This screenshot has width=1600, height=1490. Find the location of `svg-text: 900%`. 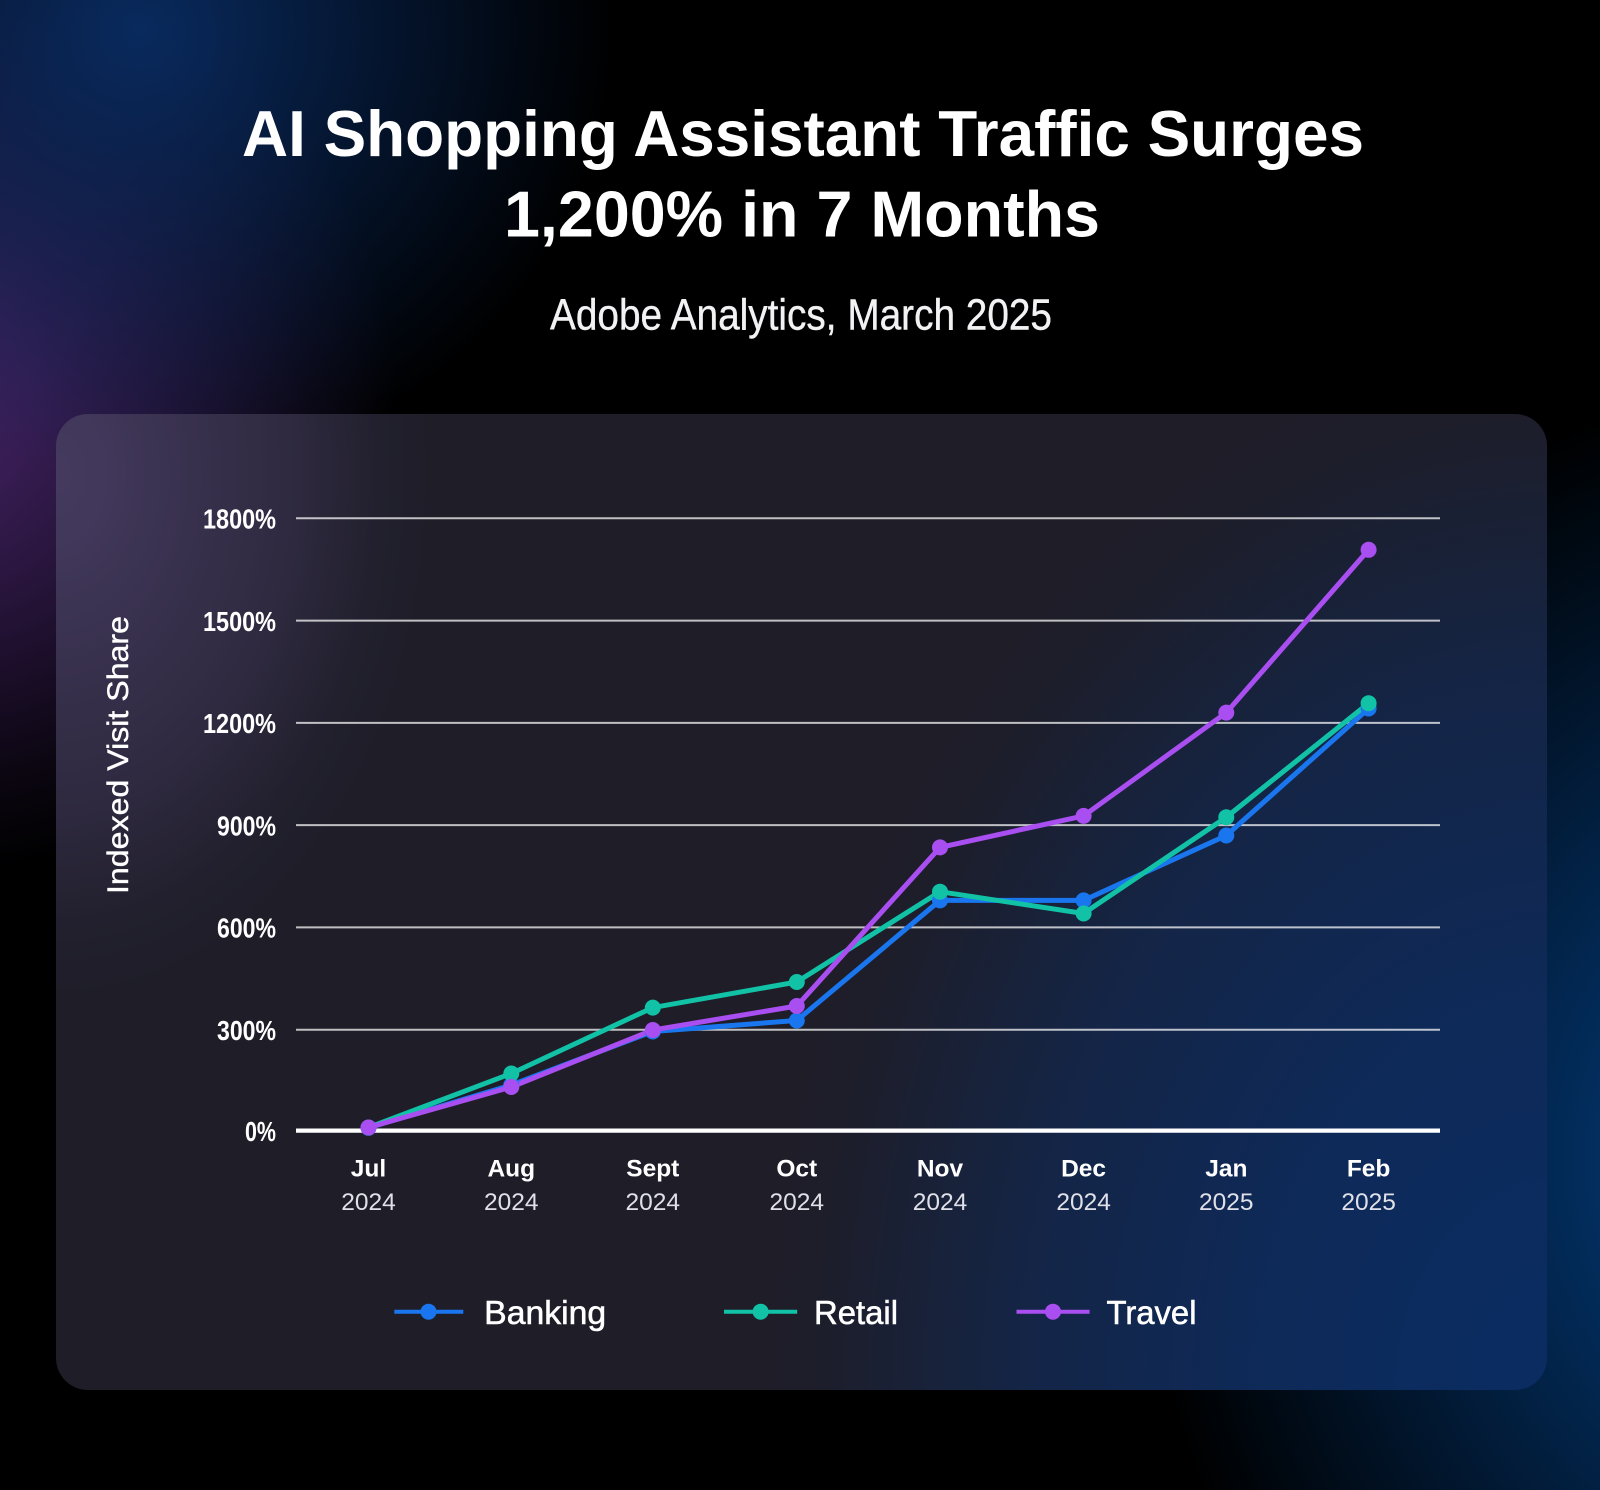

svg-text: 900% is located at coordinates (246, 825).